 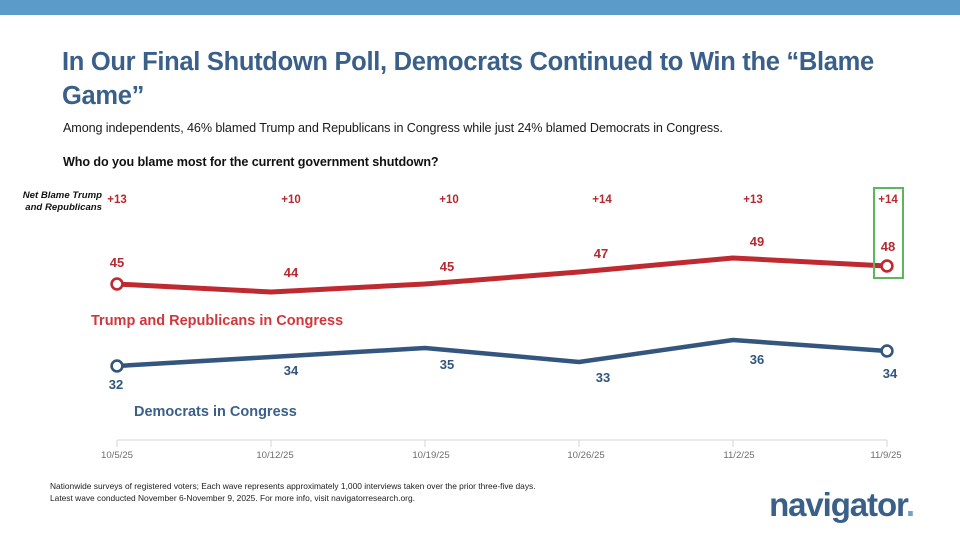 What do you see at coordinates (502, 275) in the screenshot?
I see `series-line-republicans` at bounding box center [502, 275].